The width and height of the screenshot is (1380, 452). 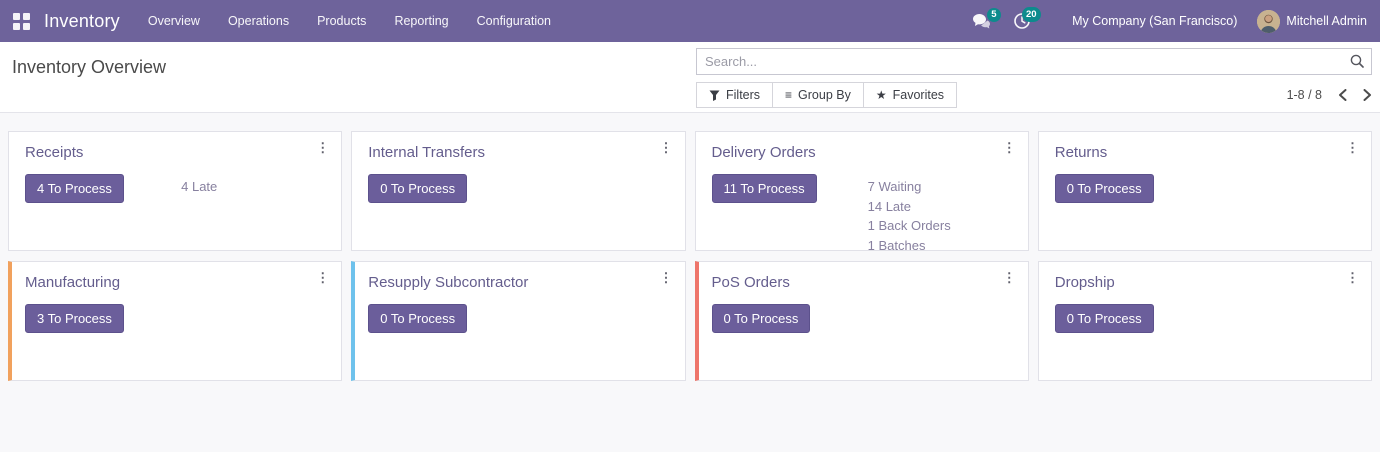 I want to click on page-title: Inventory Overview, so click(x=89, y=67).